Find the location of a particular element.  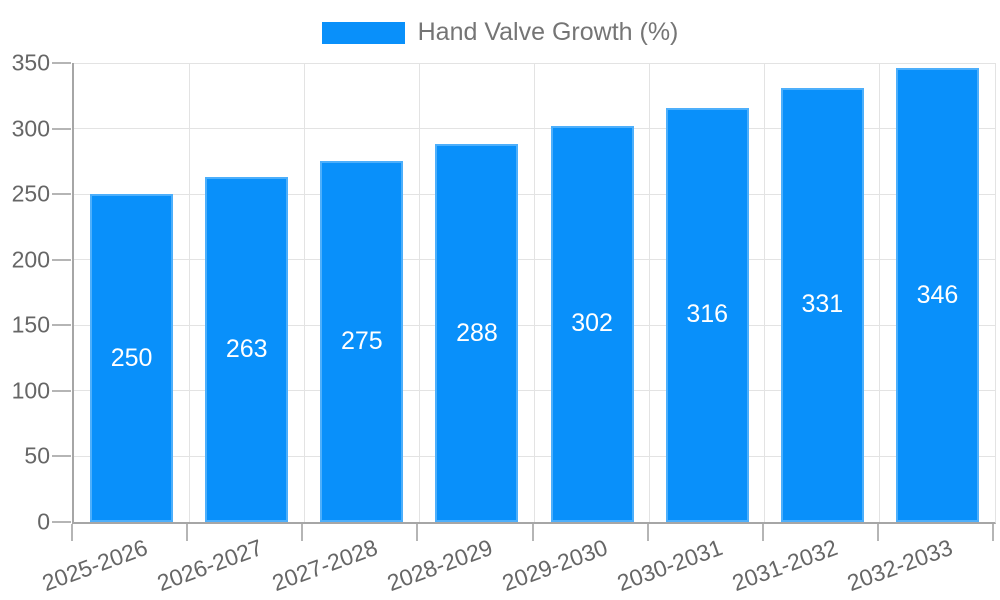

bar-value-label: 275 is located at coordinates (361, 341).